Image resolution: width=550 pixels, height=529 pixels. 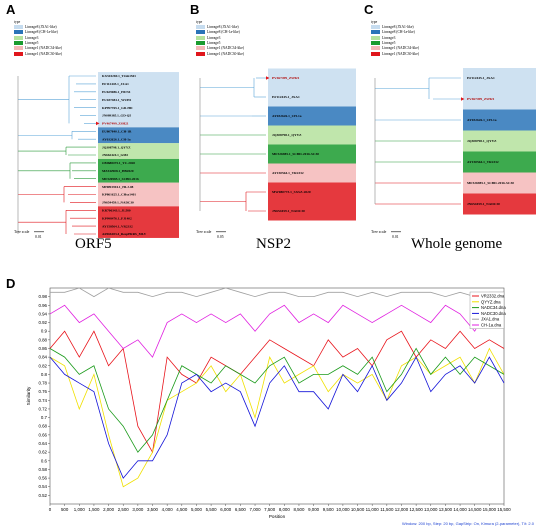 I want to click on y-tick-label: 0.74, so click(x=42, y=400).